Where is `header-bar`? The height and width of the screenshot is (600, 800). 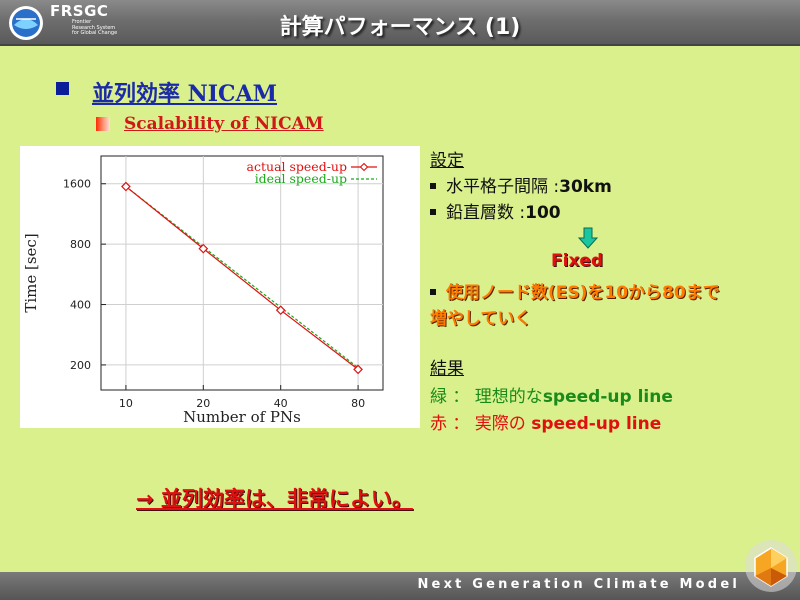
header-bar is located at coordinates (400, 23).